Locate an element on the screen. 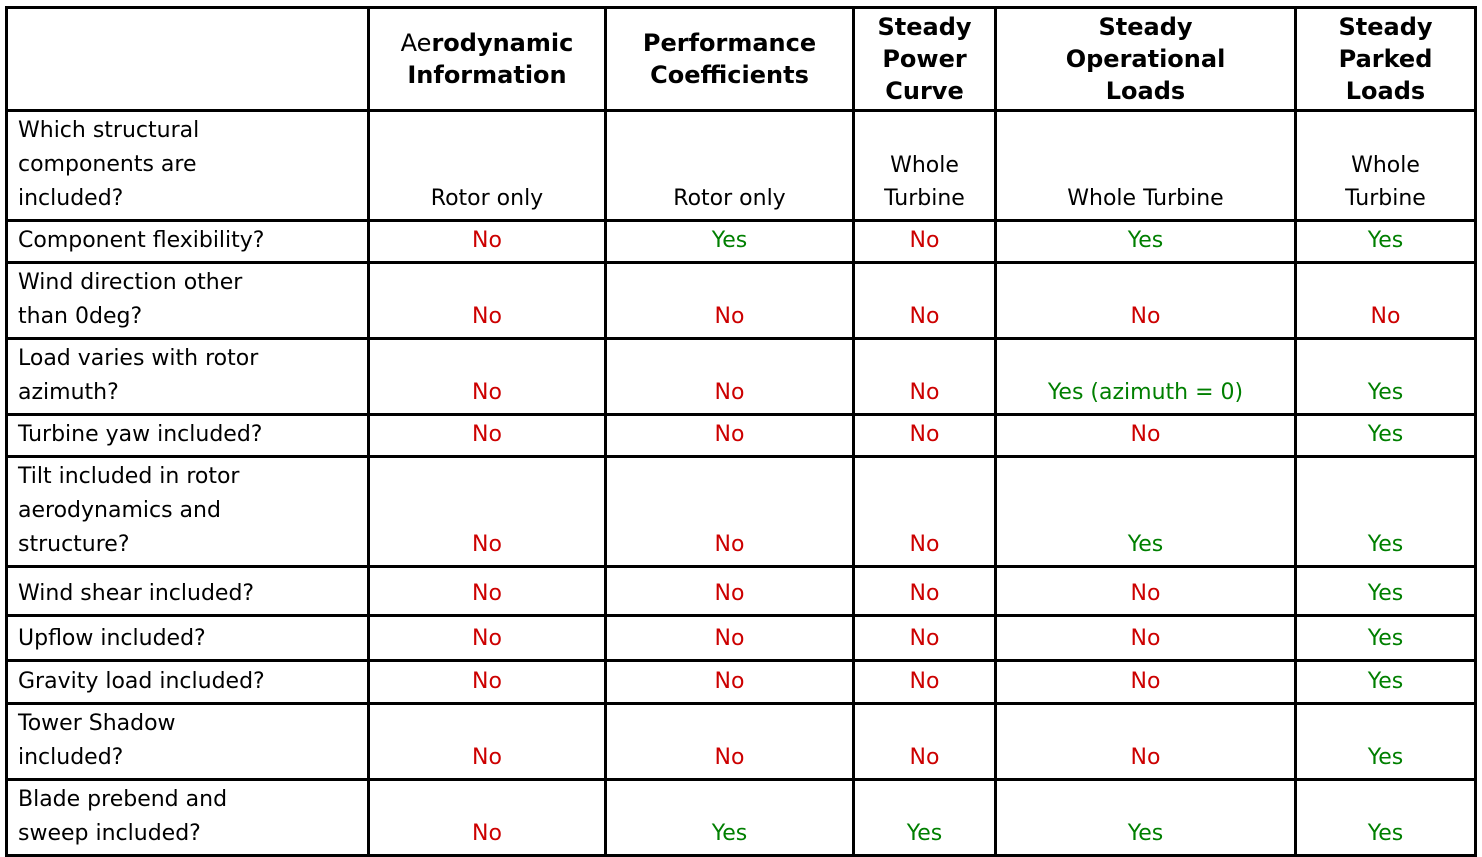  row-label-line: azimuth? is located at coordinates (68, 392).